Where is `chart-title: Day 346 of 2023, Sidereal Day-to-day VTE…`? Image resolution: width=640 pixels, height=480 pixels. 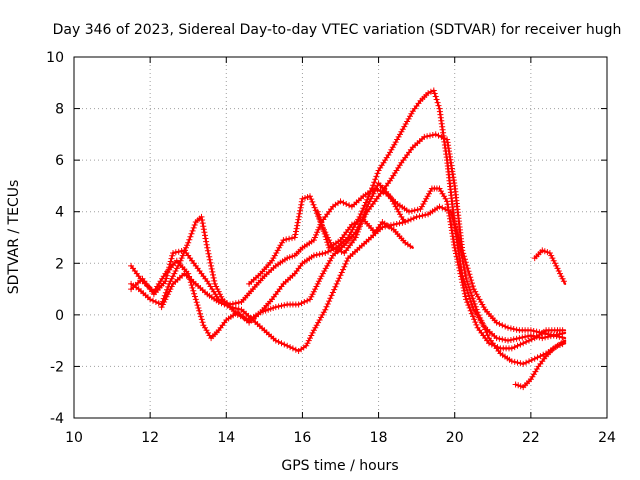 chart-title: Day 346 of 2023, Sidereal Day-to-day VTE… is located at coordinates (337, 30).